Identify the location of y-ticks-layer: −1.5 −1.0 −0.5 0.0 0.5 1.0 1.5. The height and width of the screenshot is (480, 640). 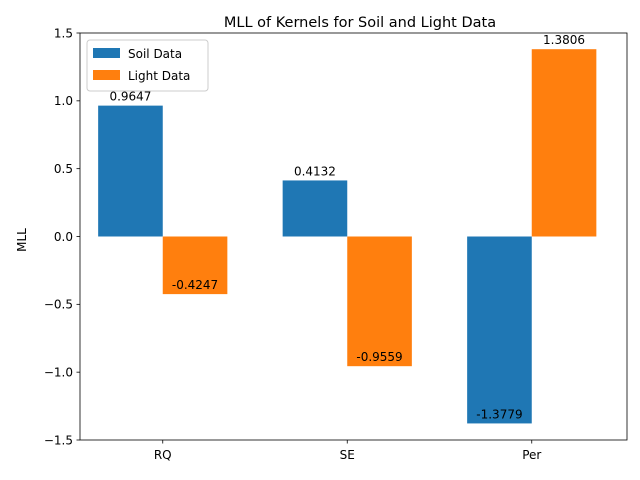
(62, 236).